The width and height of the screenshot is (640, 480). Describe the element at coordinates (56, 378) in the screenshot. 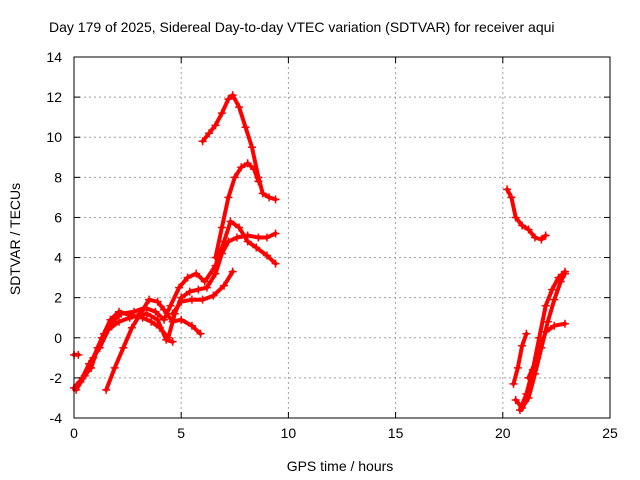

I see `y-tick-label: -2` at that location.